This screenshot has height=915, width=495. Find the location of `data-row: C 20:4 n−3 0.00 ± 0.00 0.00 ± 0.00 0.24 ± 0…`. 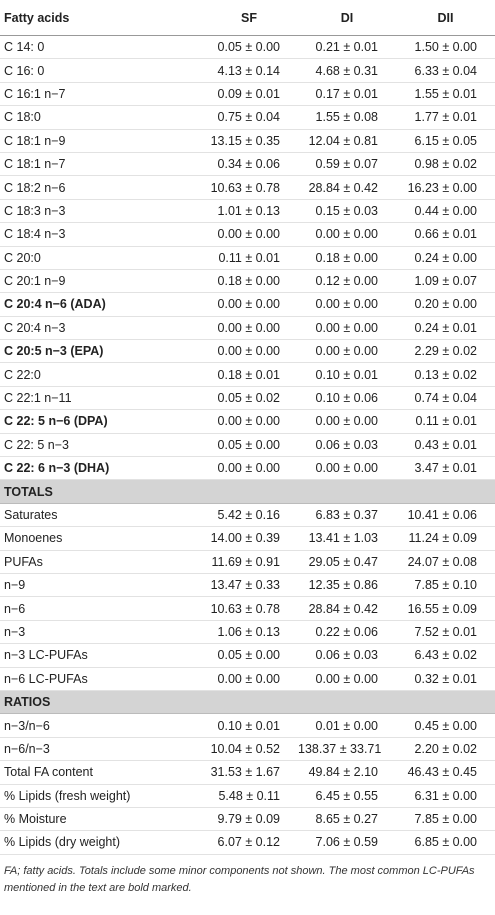

data-row: C 20:4 n−3 0.00 ± 0.00 0.00 ± 0.00 0.24 ± 0… is located at coordinates (247, 328).